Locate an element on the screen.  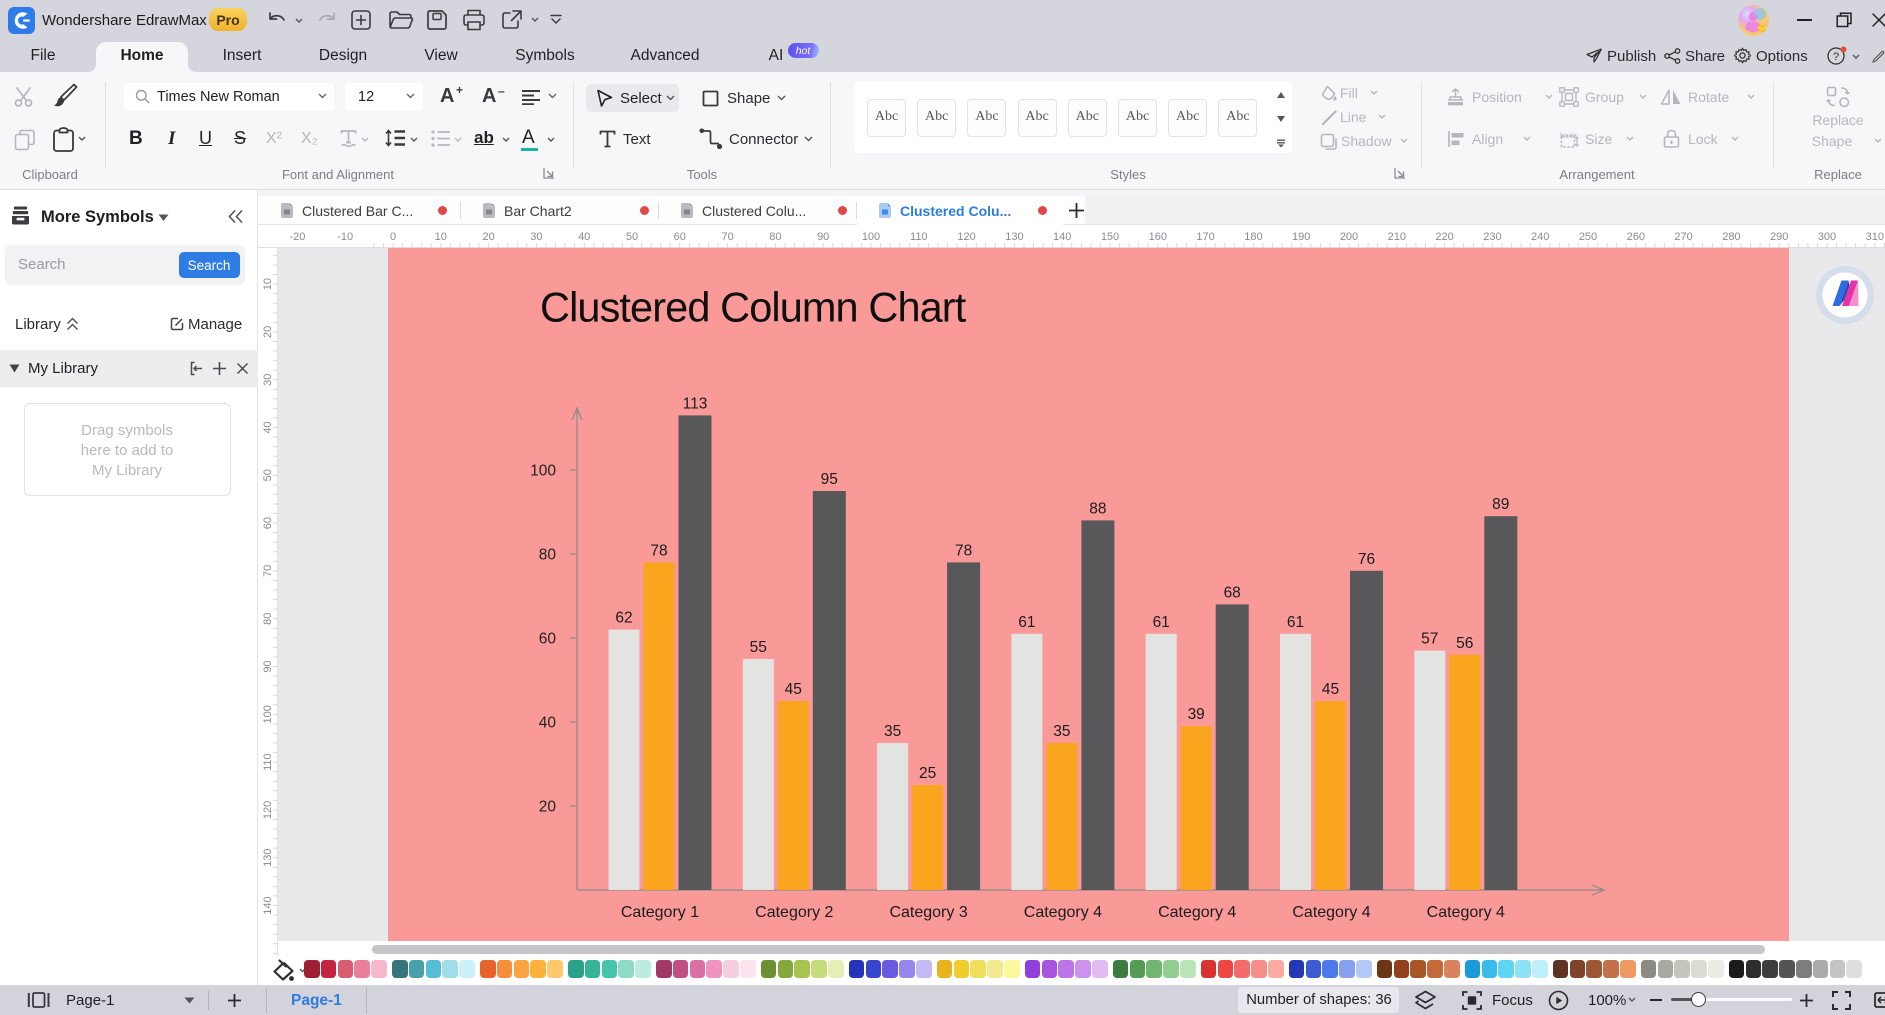
svg-text: 310 is located at coordinates (1875, 237).